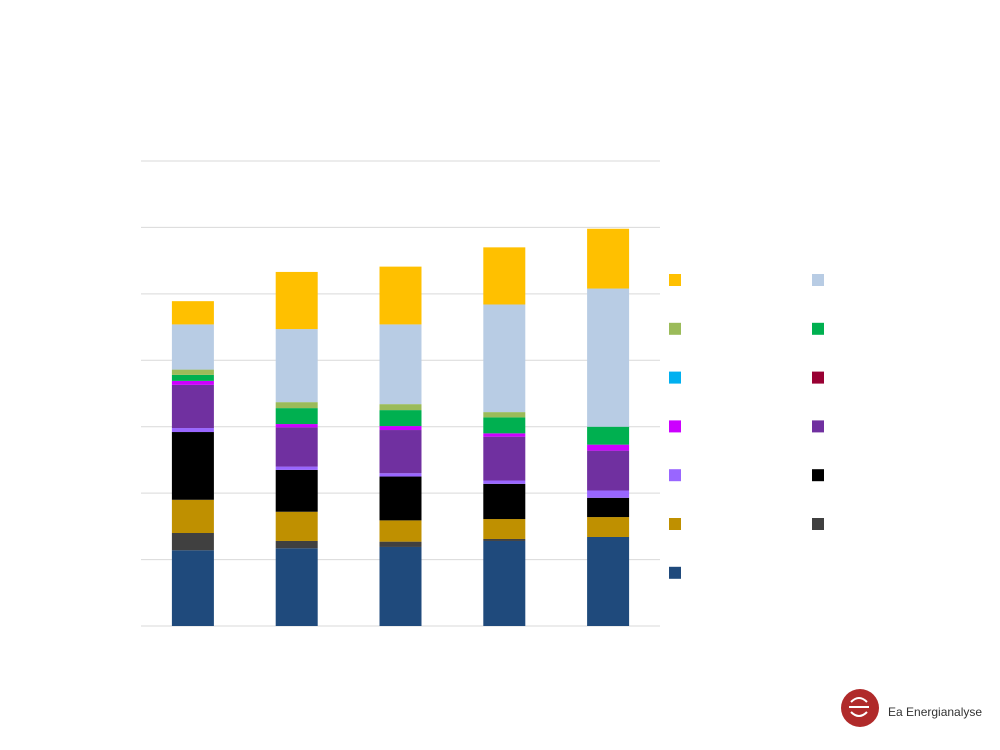 This screenshot has width=1000, height=750. Describe the element at coordinates (935, 712) in the screenshot. I see `logo-text: Ea Energianalyse` at that location.